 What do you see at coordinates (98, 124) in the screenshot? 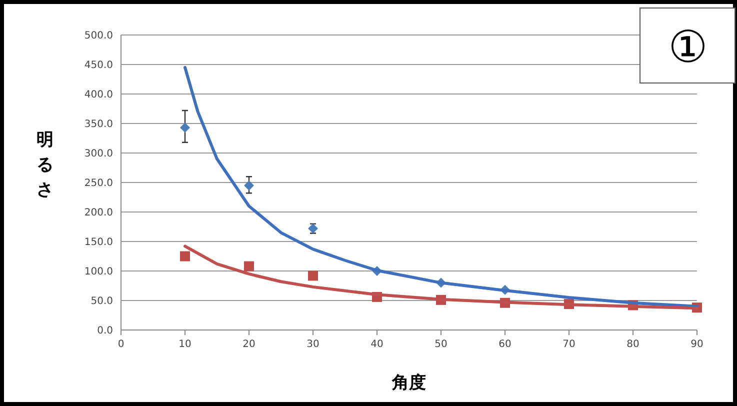
I see `y-tick-label: 350.0` at bounding box center [98, 124].